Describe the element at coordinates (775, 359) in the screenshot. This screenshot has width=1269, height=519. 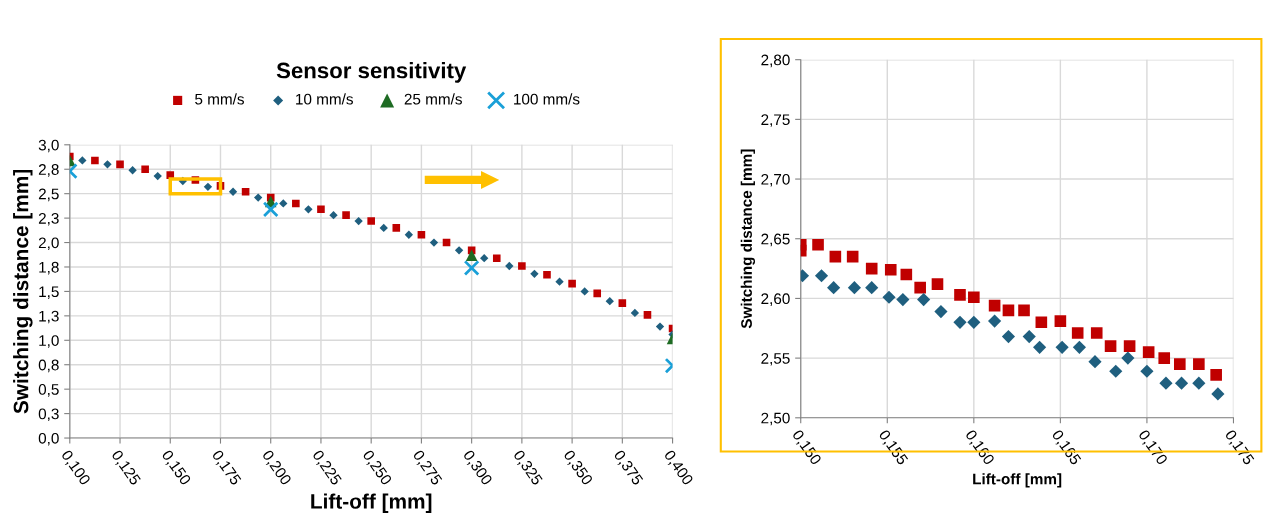
I see `y-tick-label: 2,55` at that location.